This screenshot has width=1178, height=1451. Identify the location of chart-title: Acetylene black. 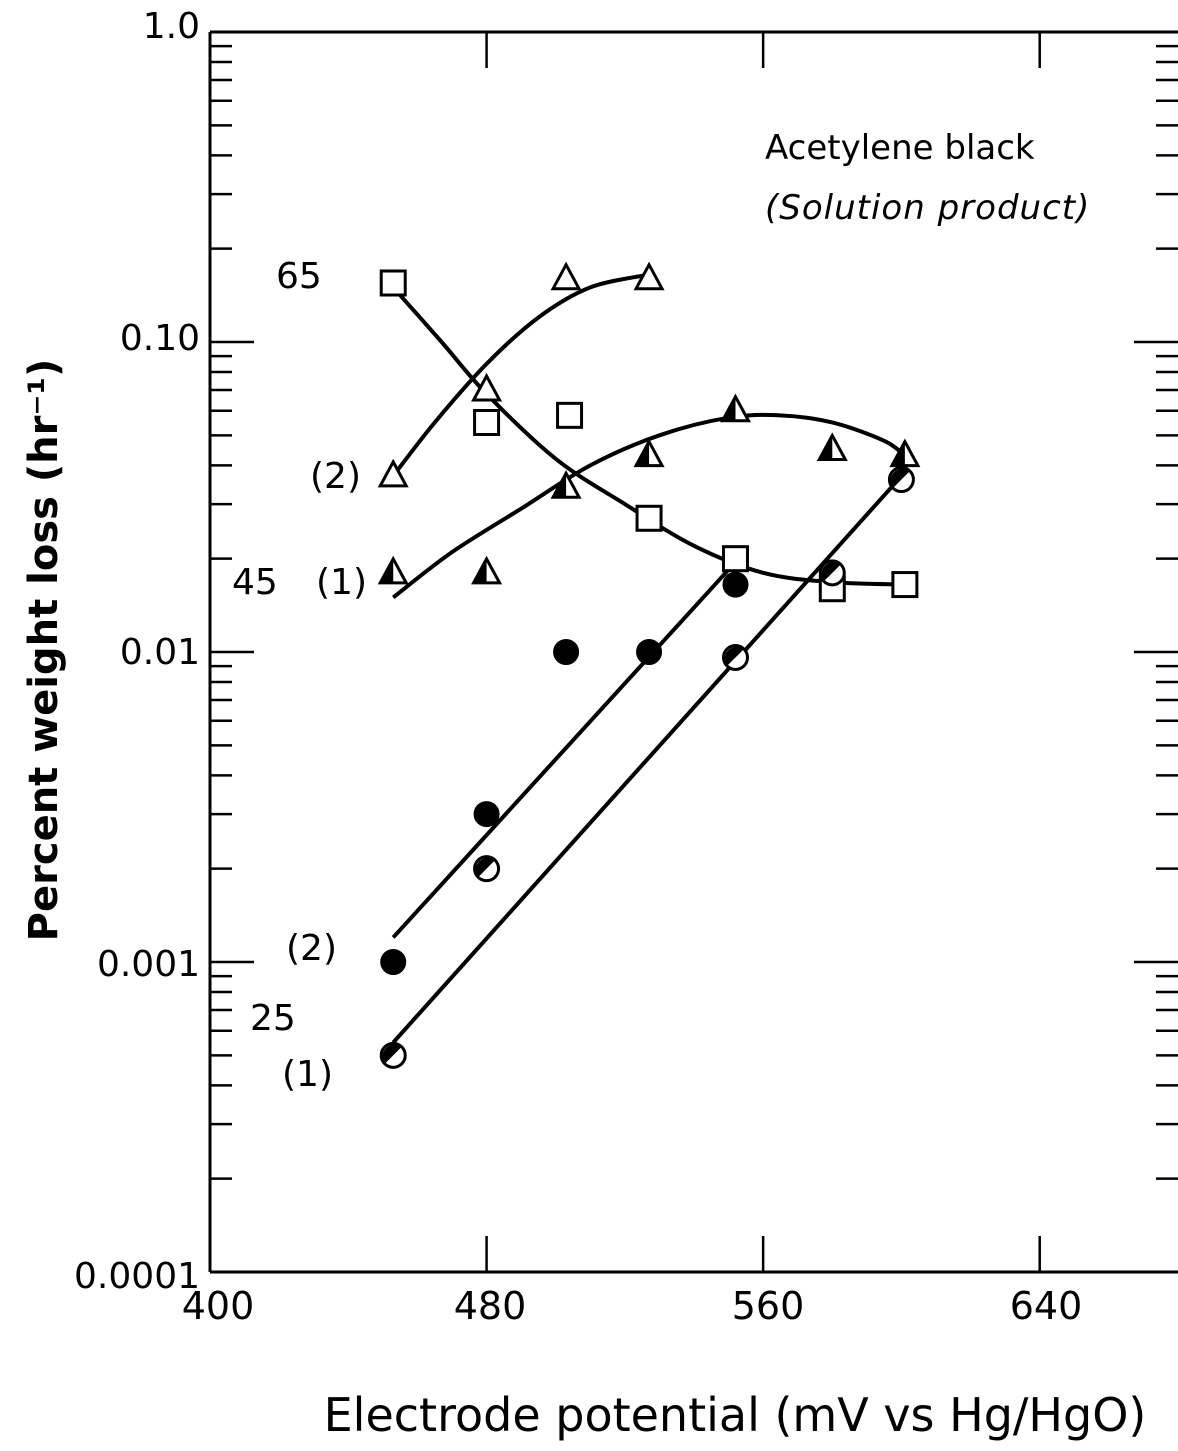
(900, 148).